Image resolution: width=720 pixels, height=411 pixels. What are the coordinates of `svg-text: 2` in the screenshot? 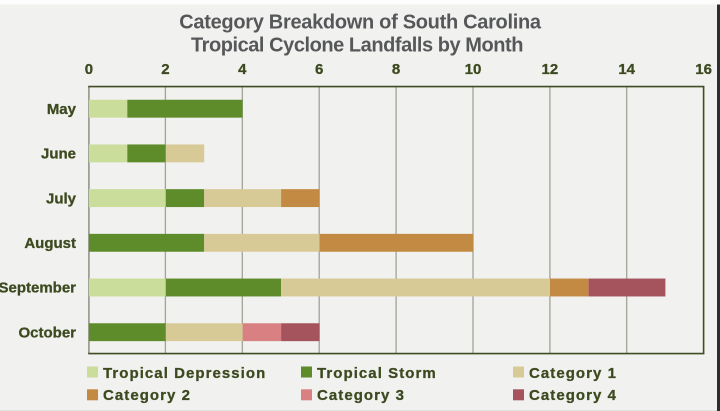 It's located at (165, 69).